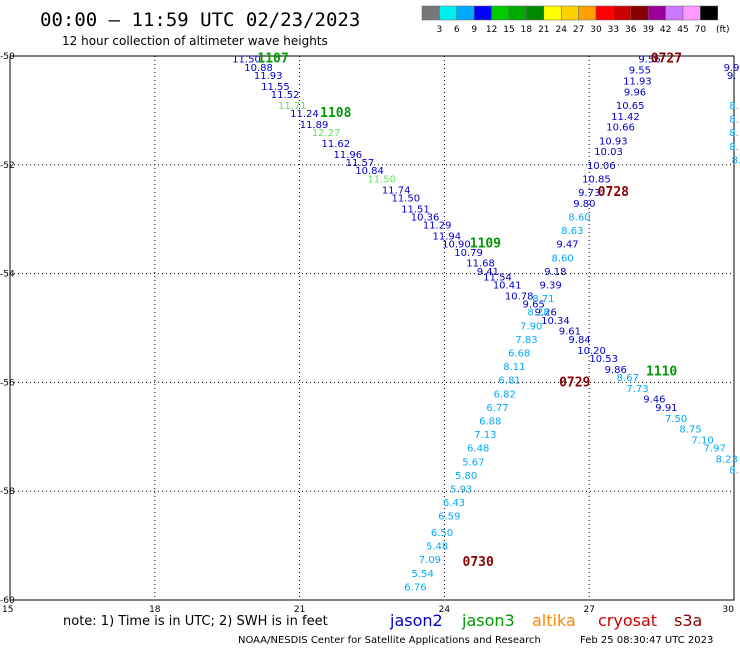  I want to click on y-tick-label: -54, so click(7, 275).